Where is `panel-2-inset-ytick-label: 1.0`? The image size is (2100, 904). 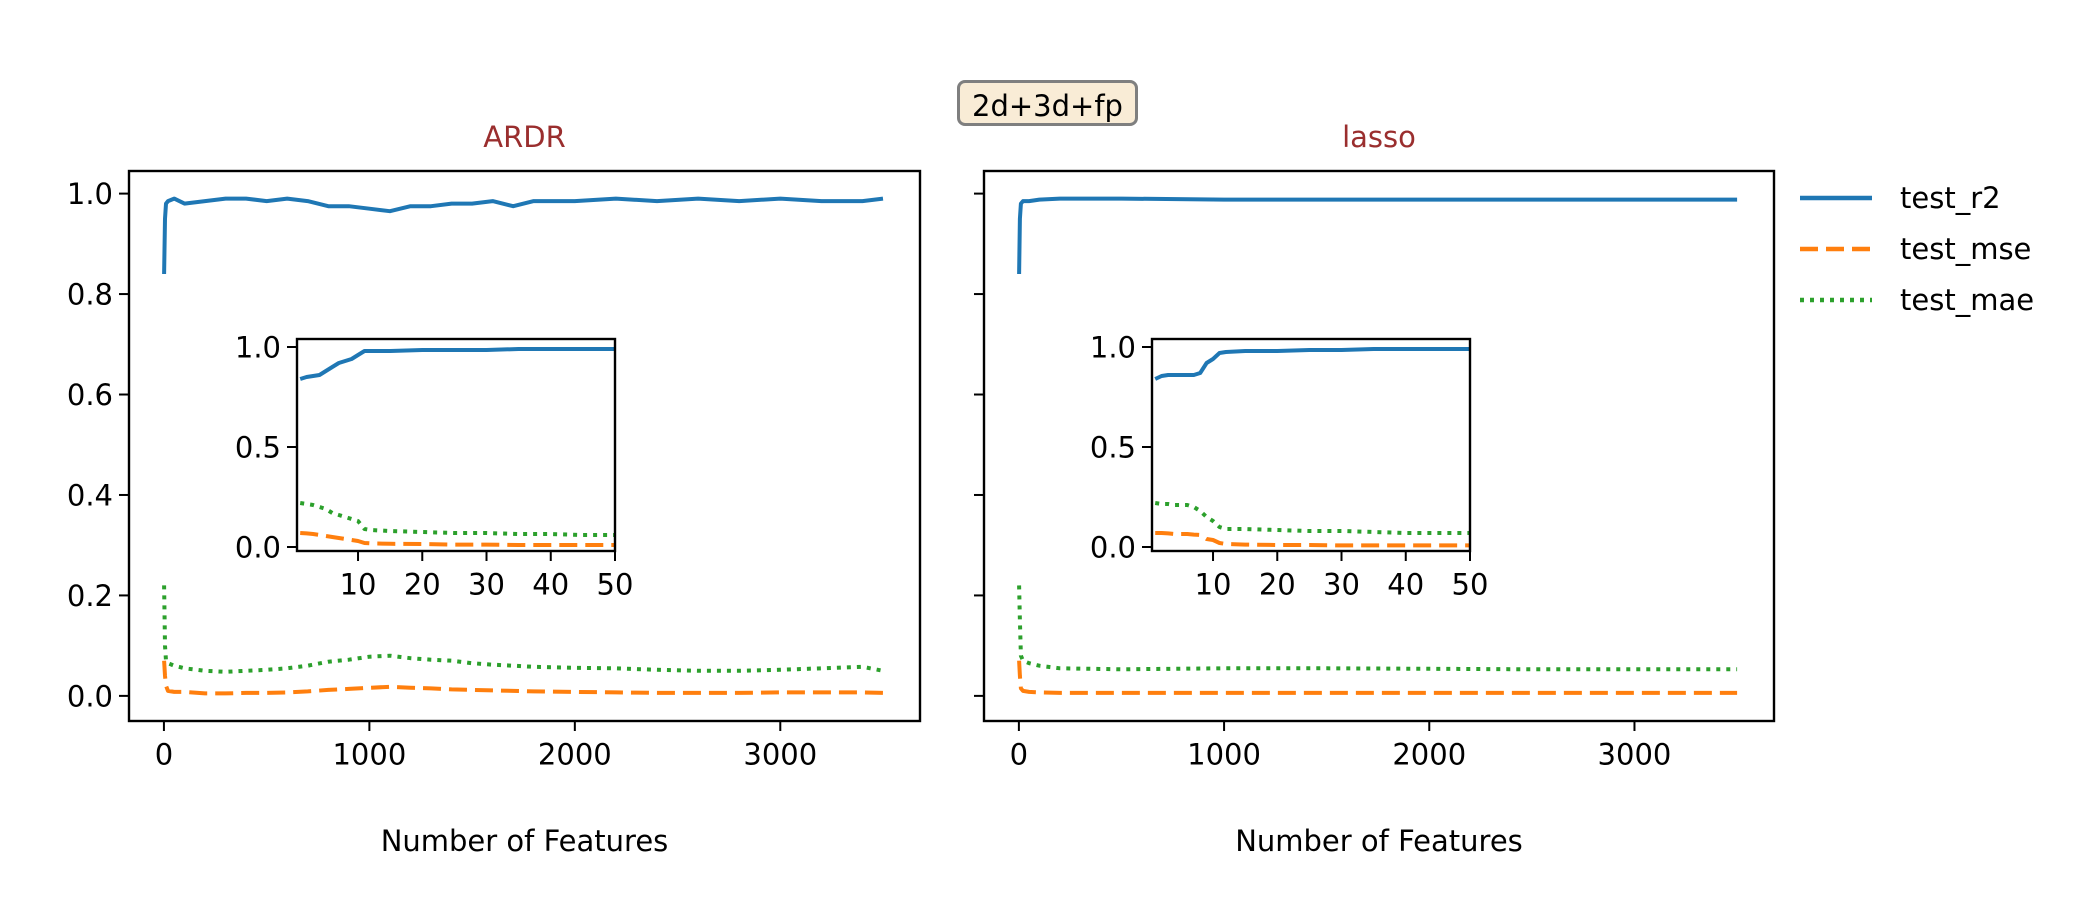 panel-2-inset-ytick-label: 1.0 is located at coordinates (1113, 347).